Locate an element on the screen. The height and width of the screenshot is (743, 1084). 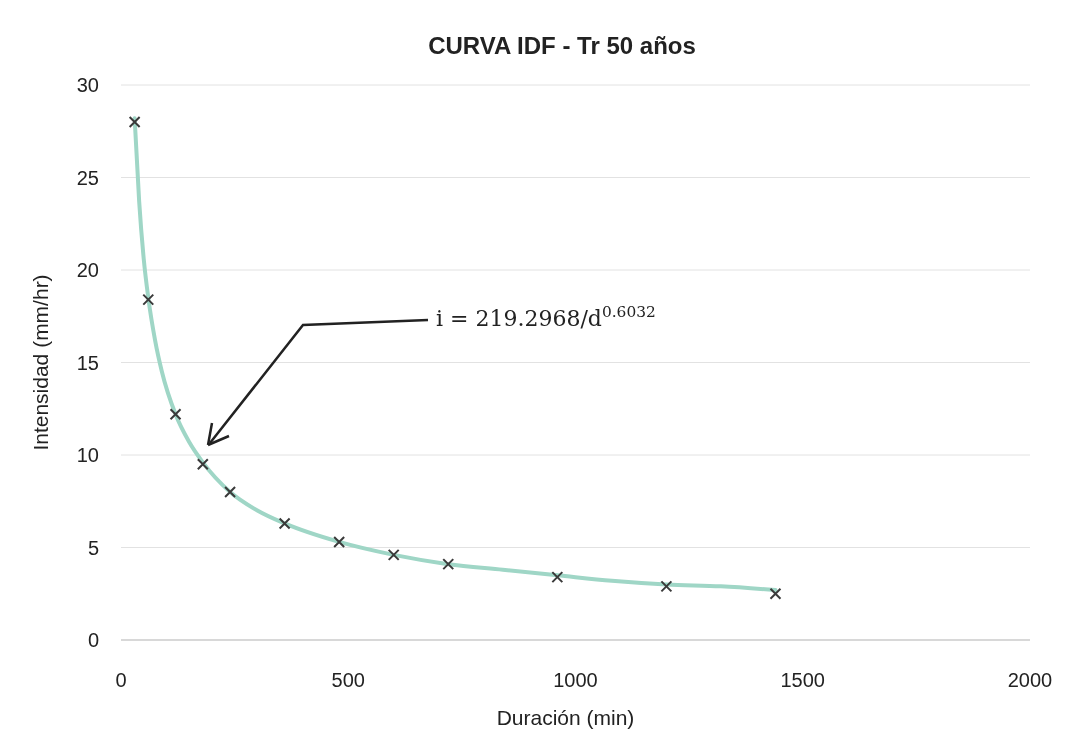
chart-title: CURVA IDF - Tr 50 años is located at coordinates (562, 45).